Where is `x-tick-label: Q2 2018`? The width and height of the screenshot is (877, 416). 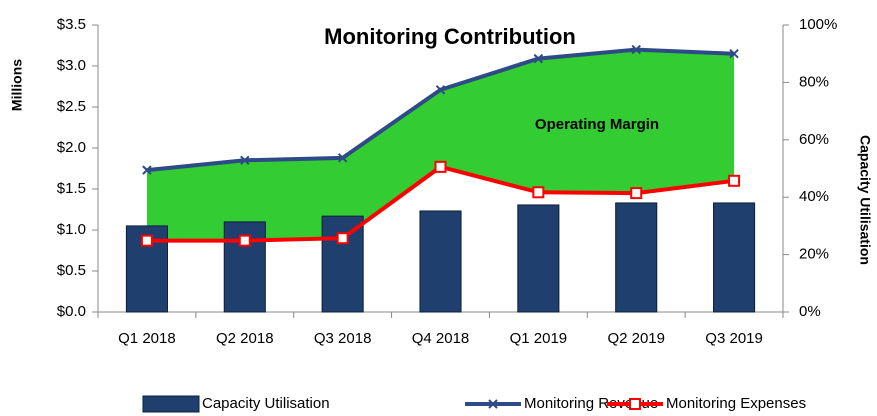
x-tick-label: Q2 2018 is located at coordinates (245, 338).